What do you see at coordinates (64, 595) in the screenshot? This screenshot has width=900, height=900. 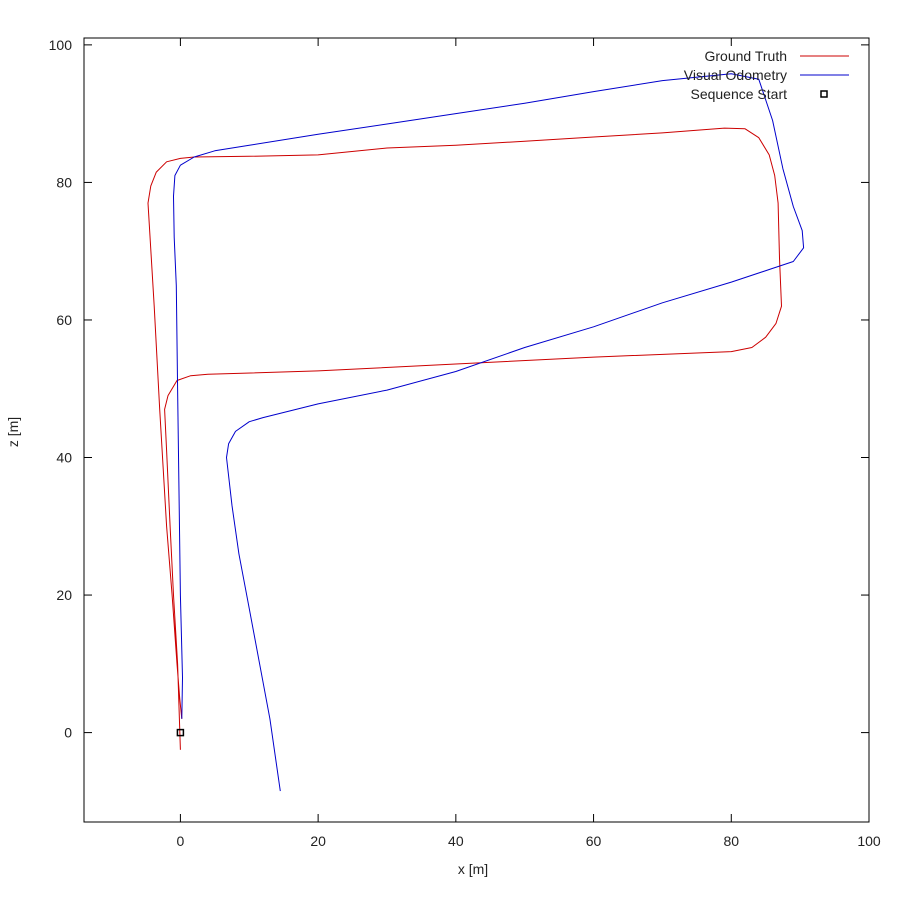 I see `y-tick-label: 20` at bounding box center [64, 595].